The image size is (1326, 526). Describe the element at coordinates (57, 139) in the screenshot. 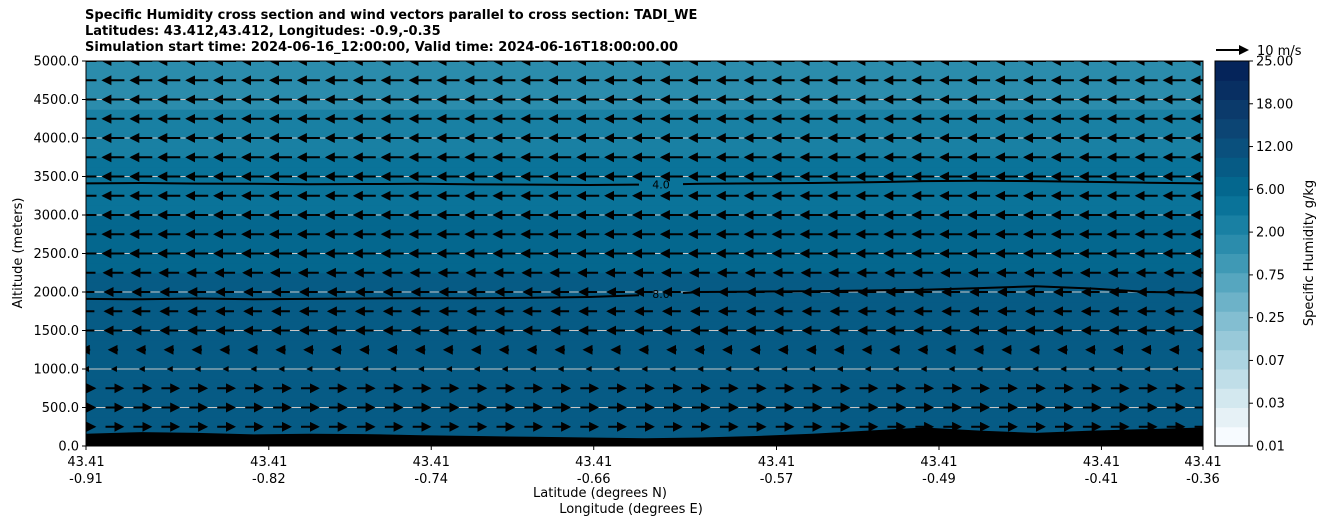

I see `y-tick-label: 4000.0` at that location.